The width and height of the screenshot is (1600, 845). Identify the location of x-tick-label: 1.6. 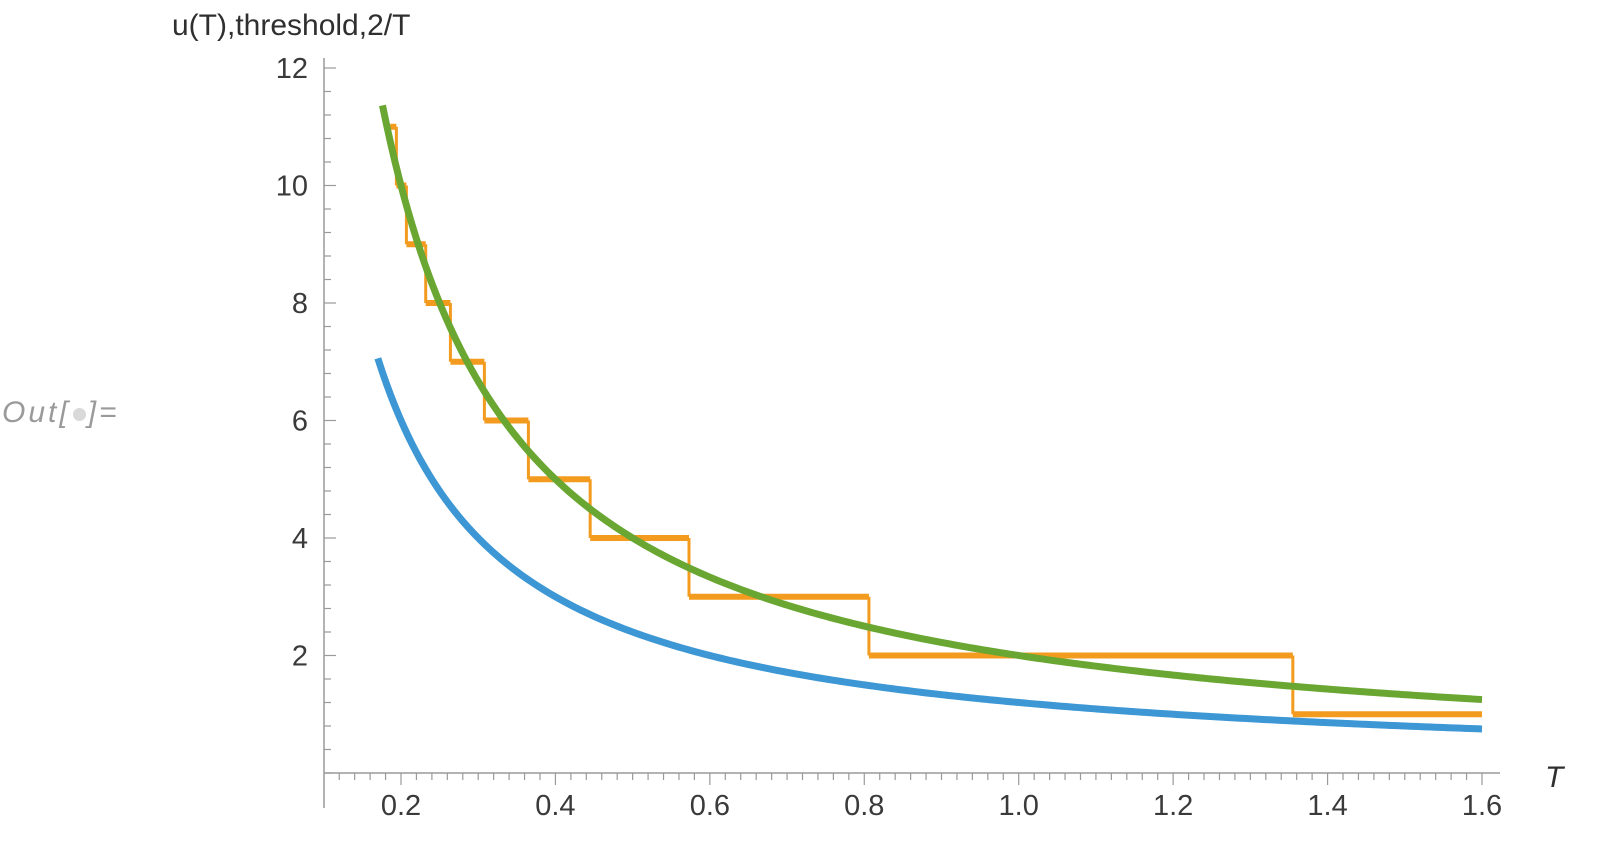
(1482, 806).